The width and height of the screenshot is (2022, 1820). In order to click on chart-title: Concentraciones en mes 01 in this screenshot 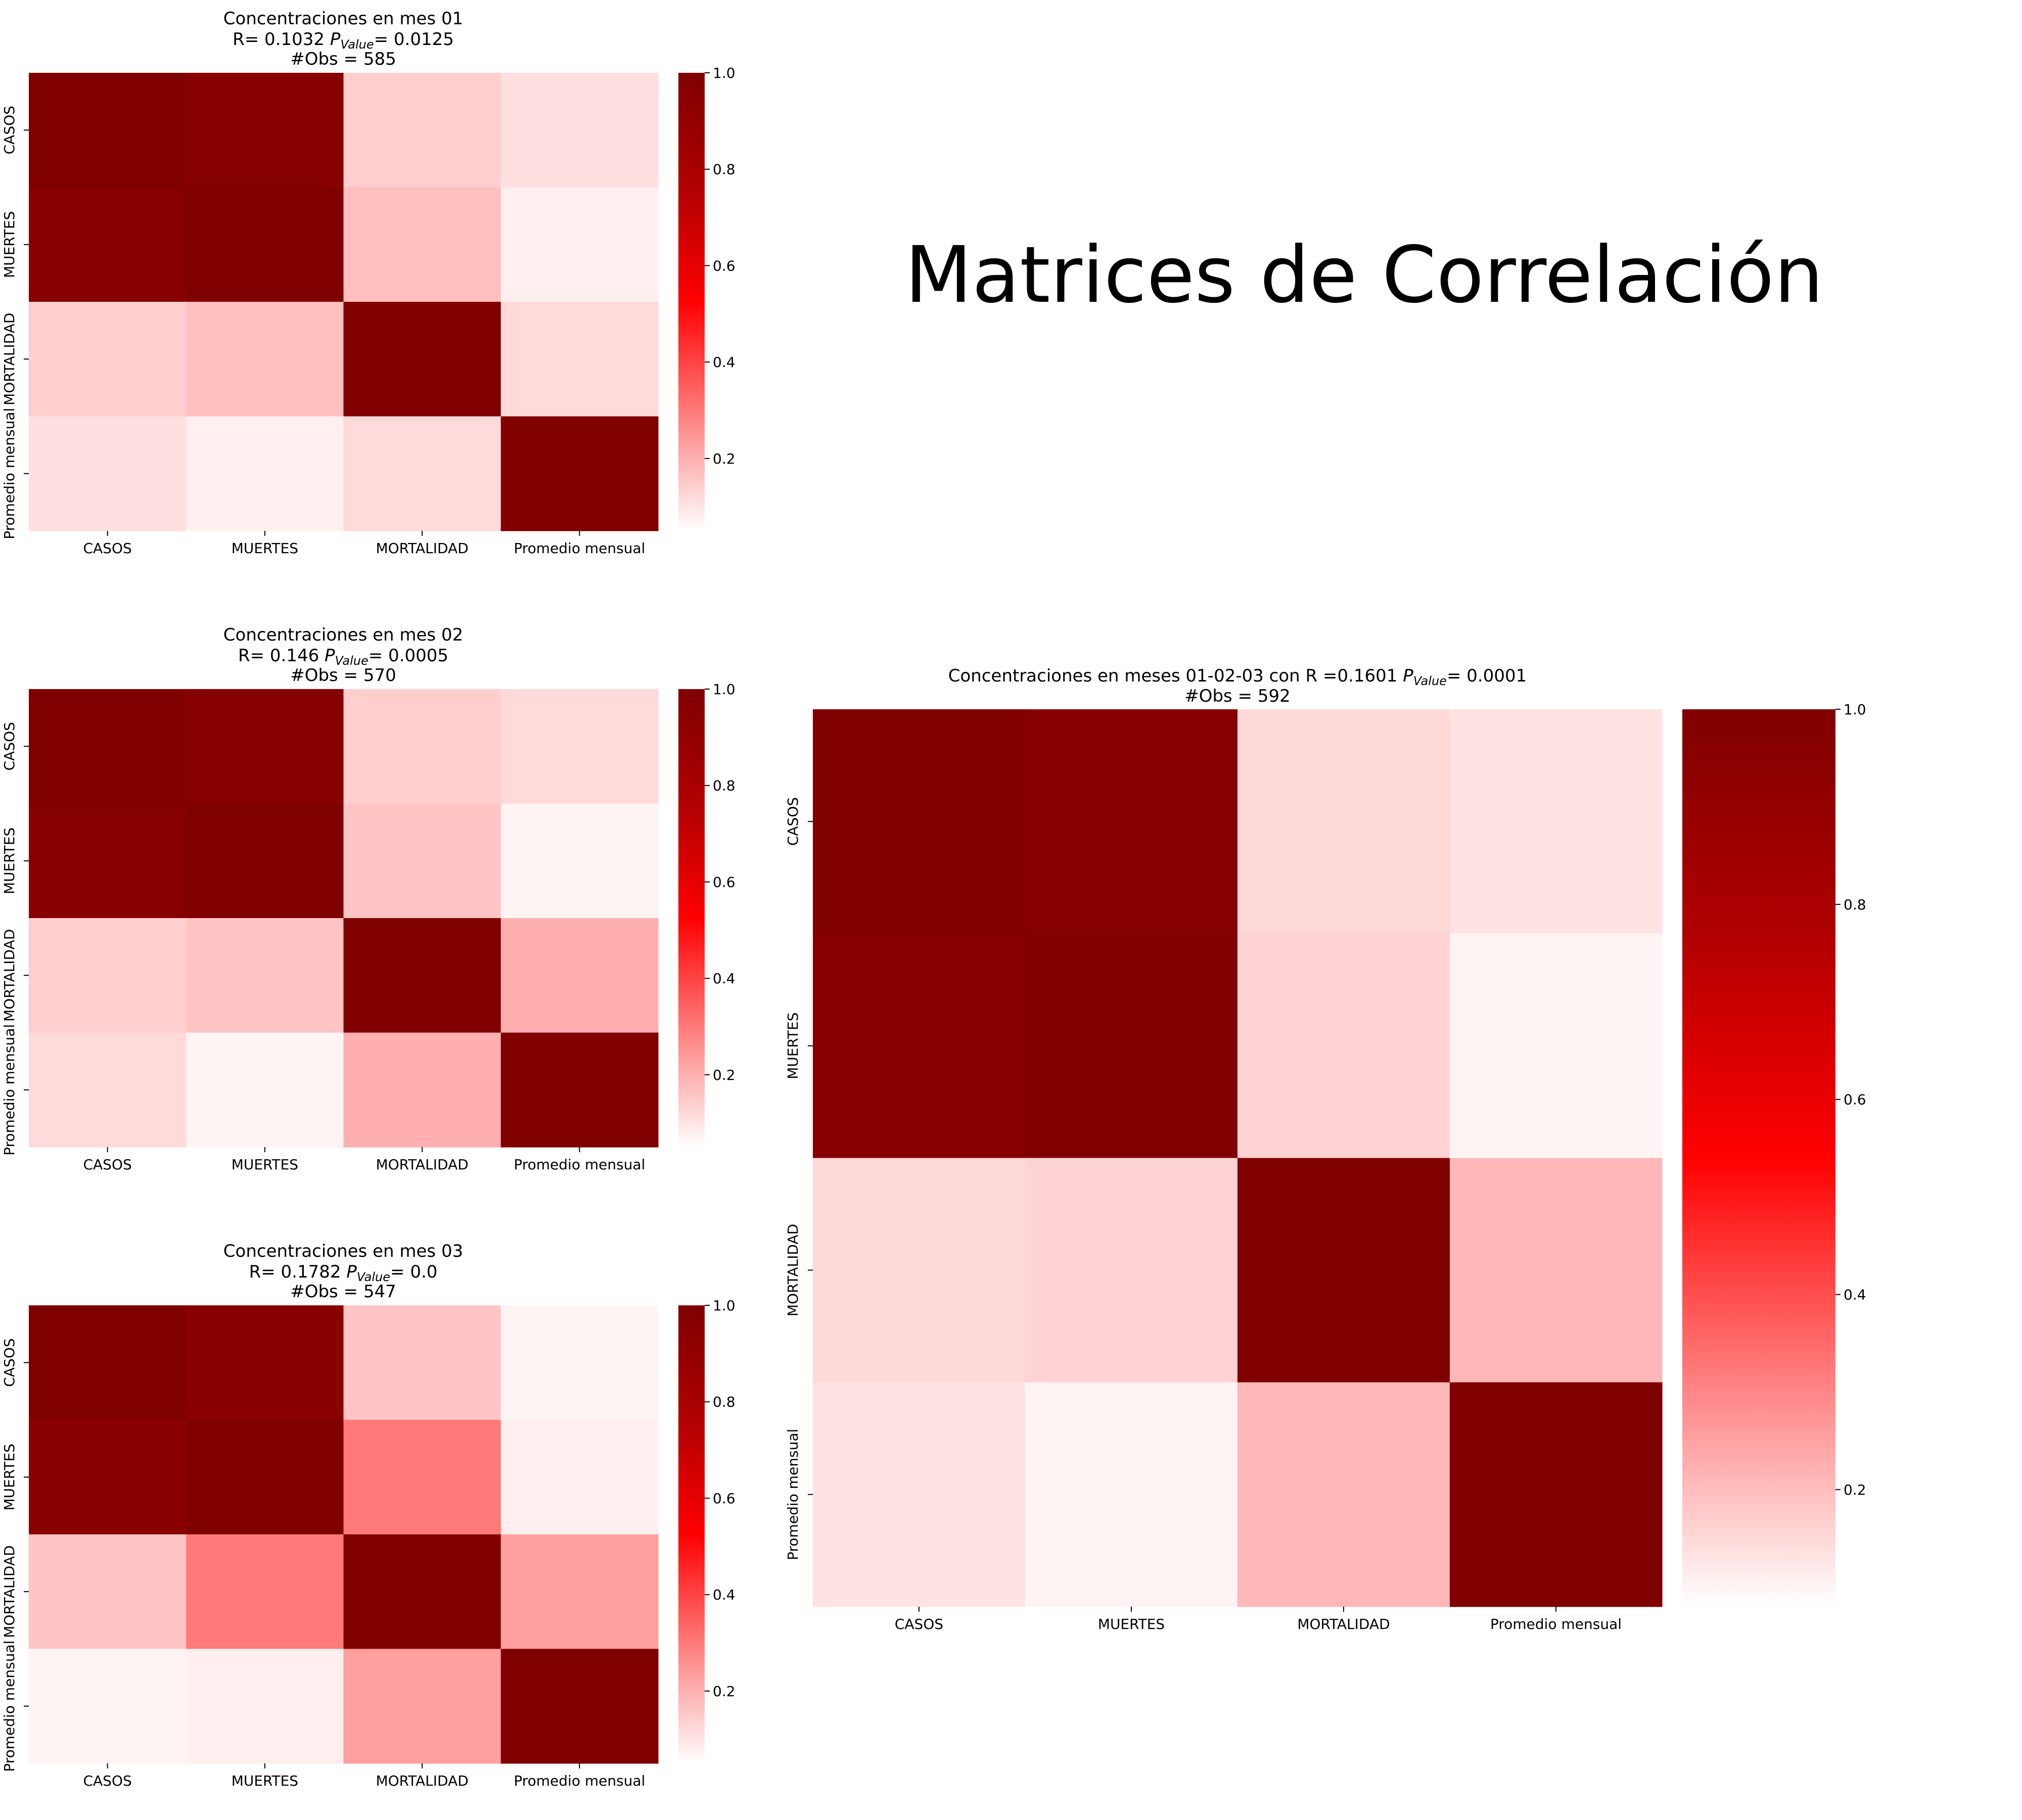, I will do `click(343, 19)`.